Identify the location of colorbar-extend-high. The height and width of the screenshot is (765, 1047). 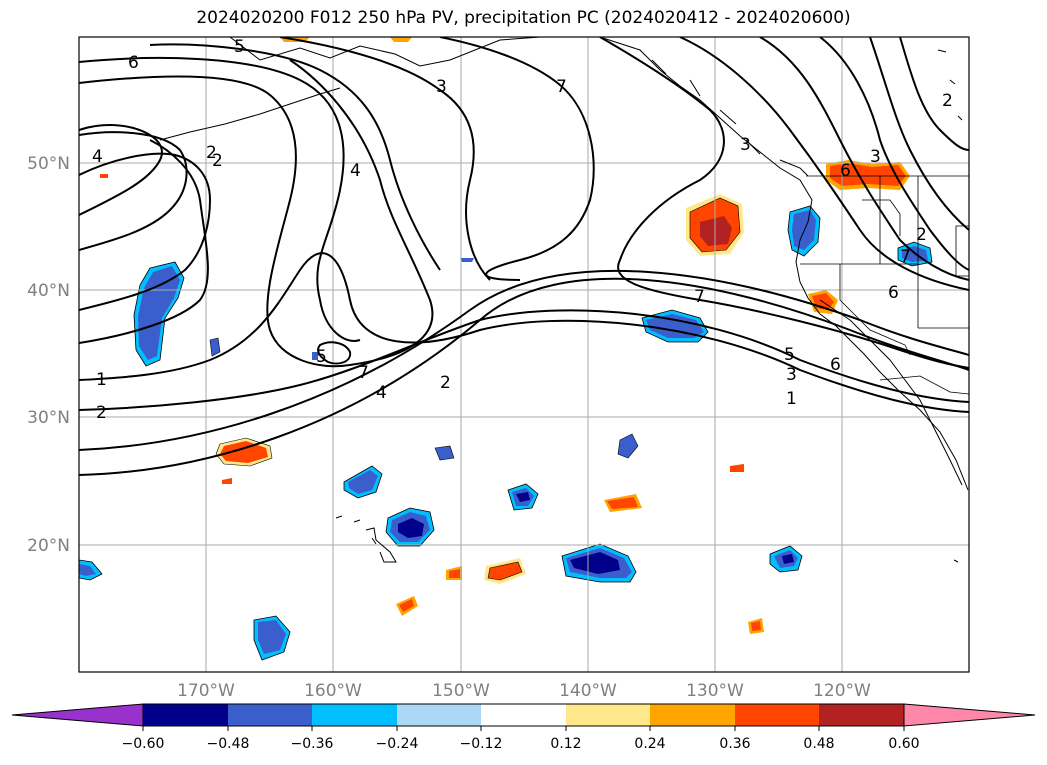
(969, 715).